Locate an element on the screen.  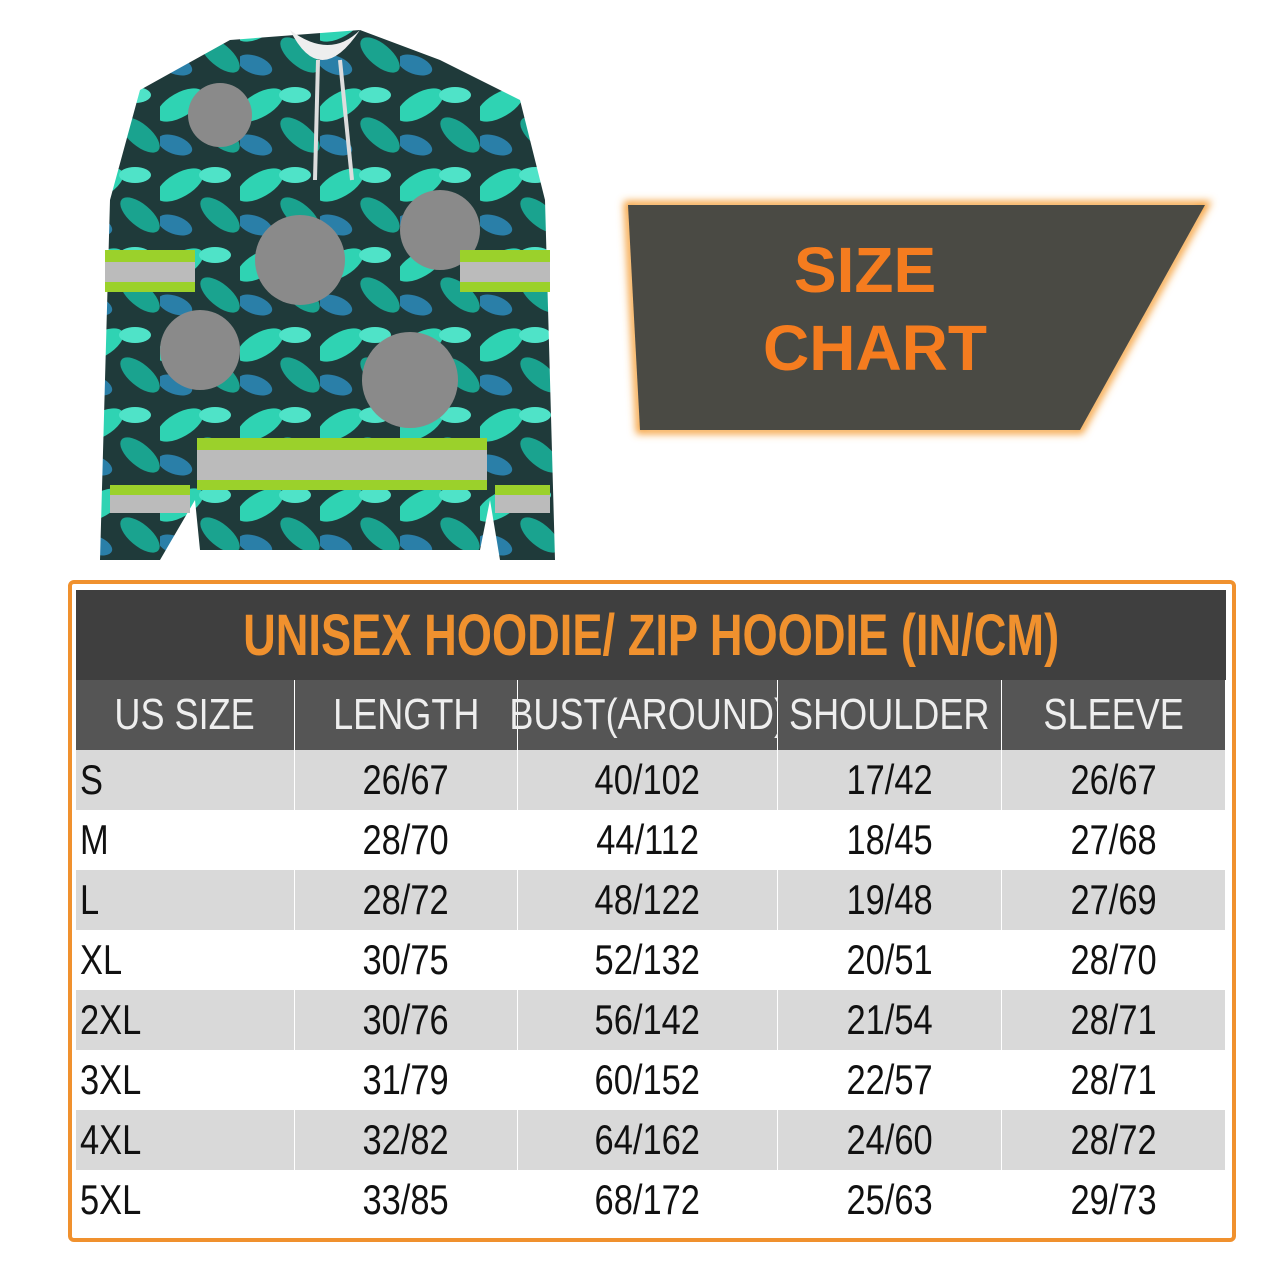
hoodie is located at coordinates (327, 295).